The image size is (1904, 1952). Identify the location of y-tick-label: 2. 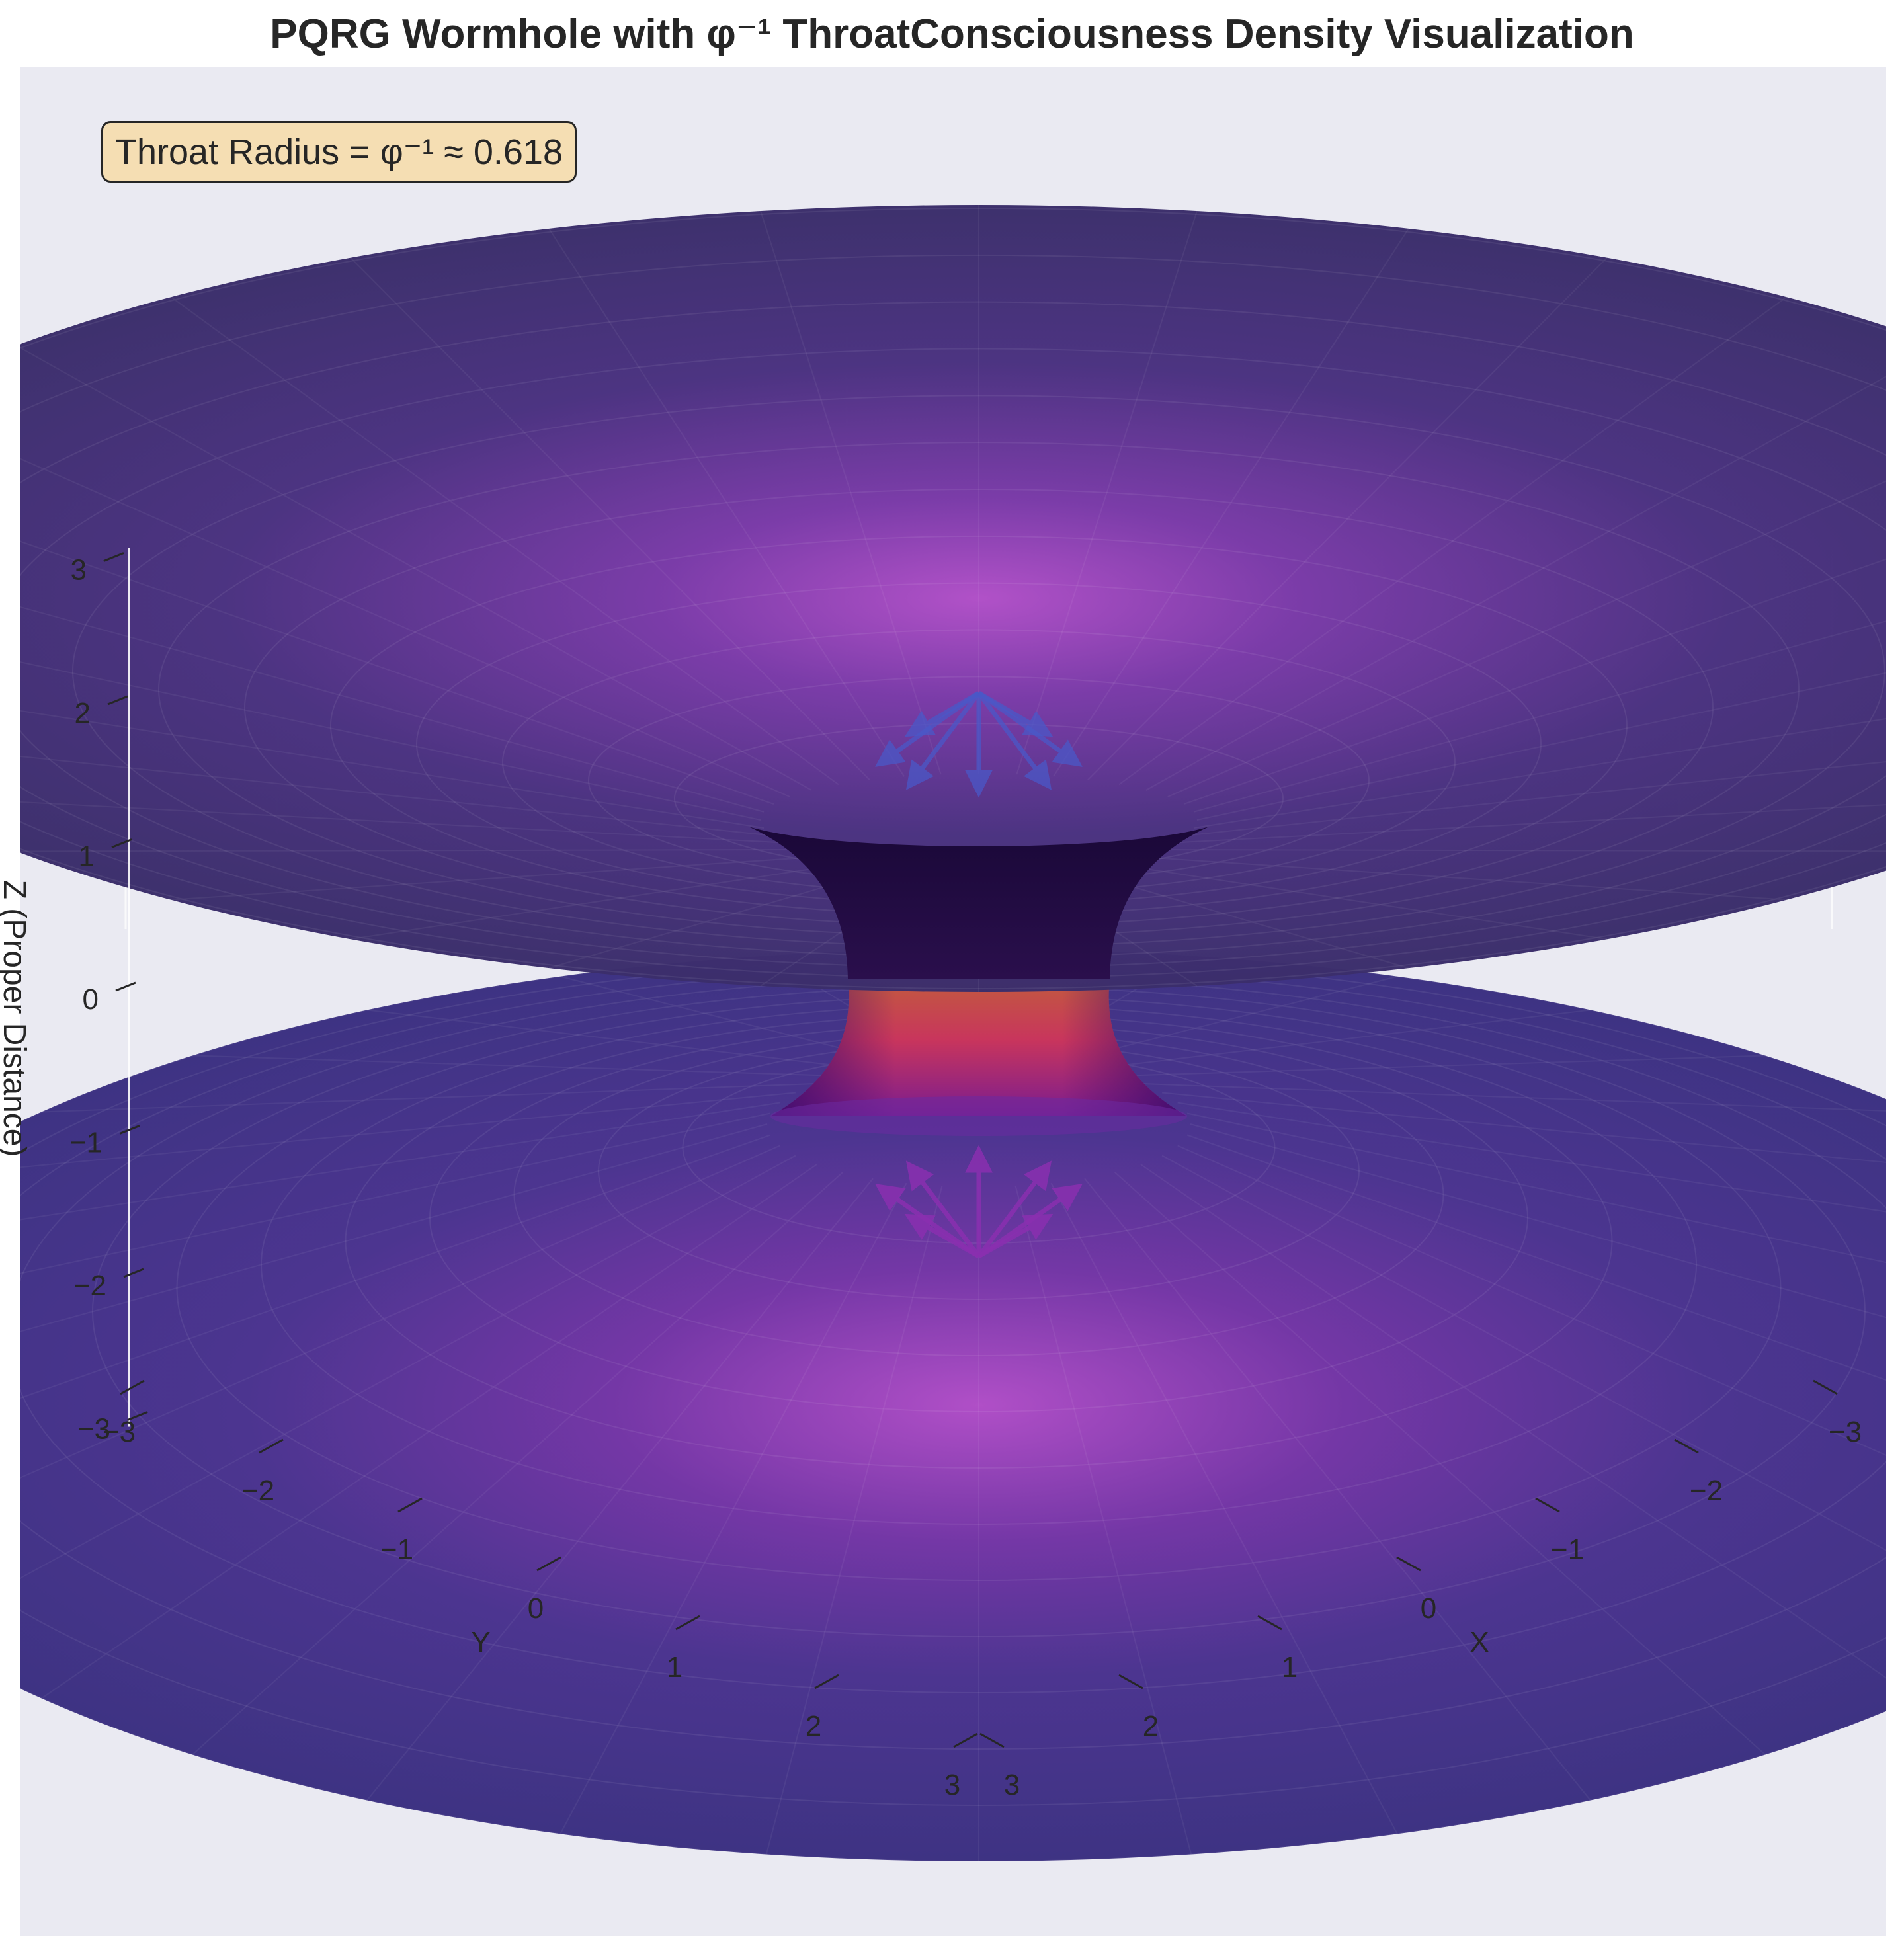
(813, 1726).